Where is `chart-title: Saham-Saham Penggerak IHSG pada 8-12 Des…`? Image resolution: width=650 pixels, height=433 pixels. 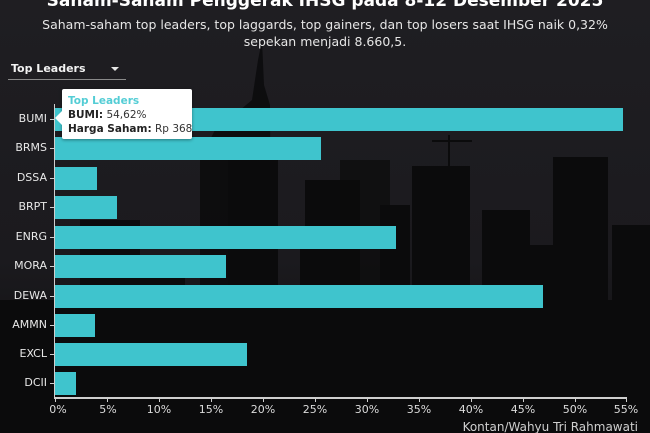
chart-title: Saham-Saham Penggerak IHSG pada 8-12 Des… is located at coordinates (325, 5).